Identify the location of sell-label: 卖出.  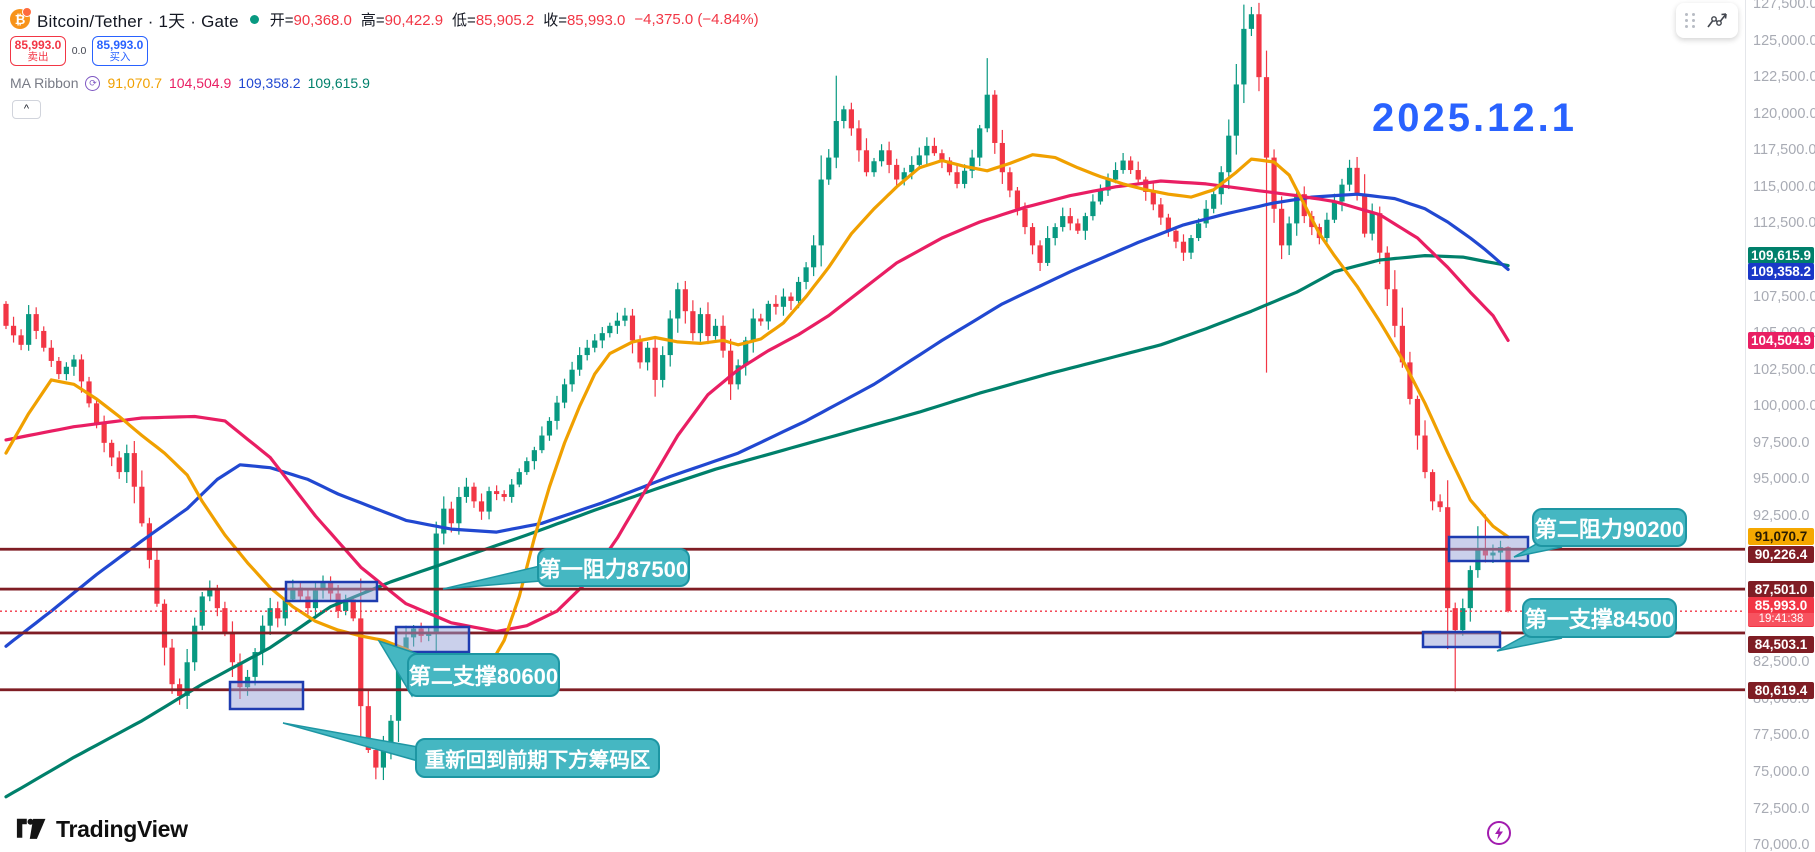
(38, 56).